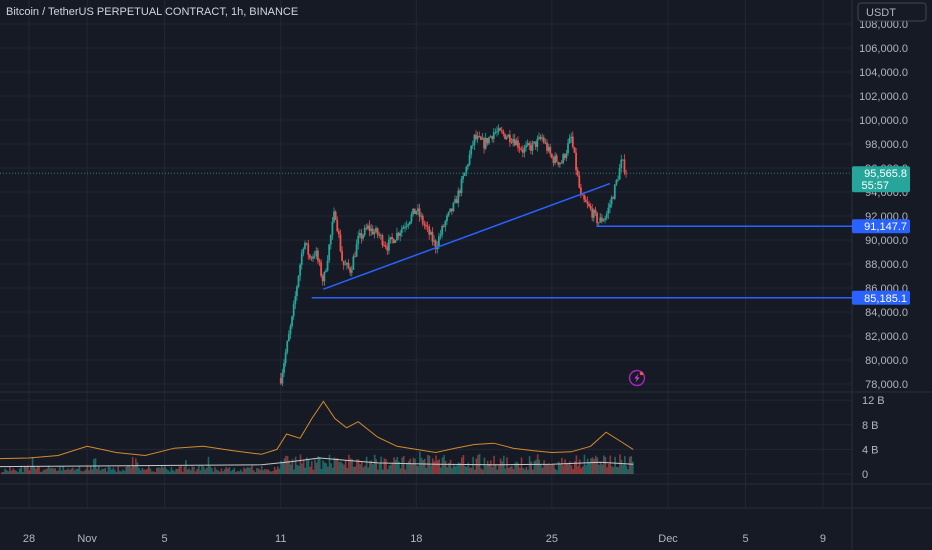 This screenshot has width=932, height=550. What do you see at coordinates (637, 378) in the screenshot?
I see `flash-icon` at bounding box center [637, 378].